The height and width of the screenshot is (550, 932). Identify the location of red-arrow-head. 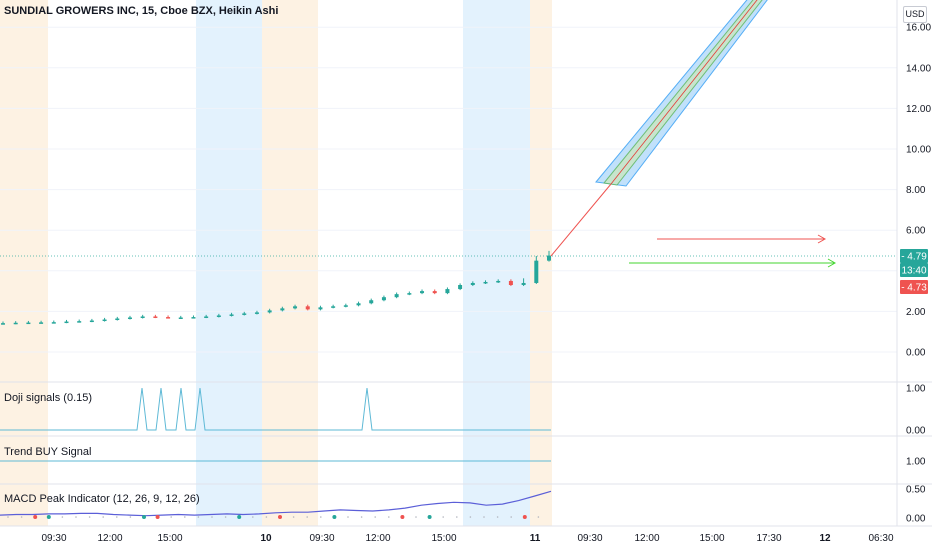
(822, 239).